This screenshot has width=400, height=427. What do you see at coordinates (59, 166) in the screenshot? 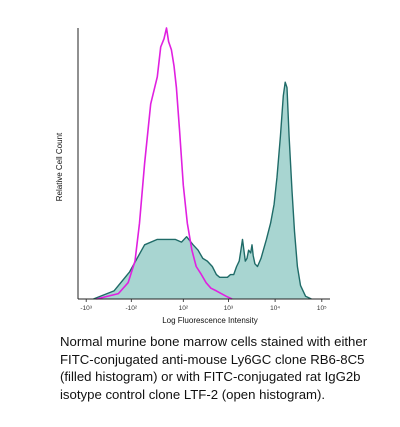
I see `y-axis-title: Relative Cell Count` at bounding box center [59, 166].